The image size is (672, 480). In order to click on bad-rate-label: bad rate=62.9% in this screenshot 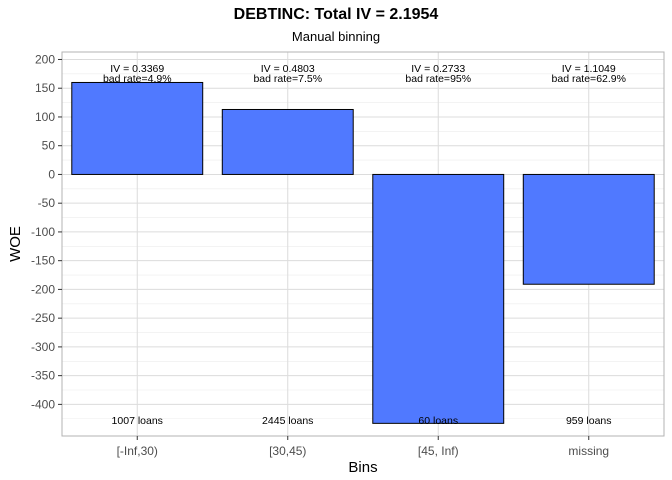, I will do `click(589, 79)`.